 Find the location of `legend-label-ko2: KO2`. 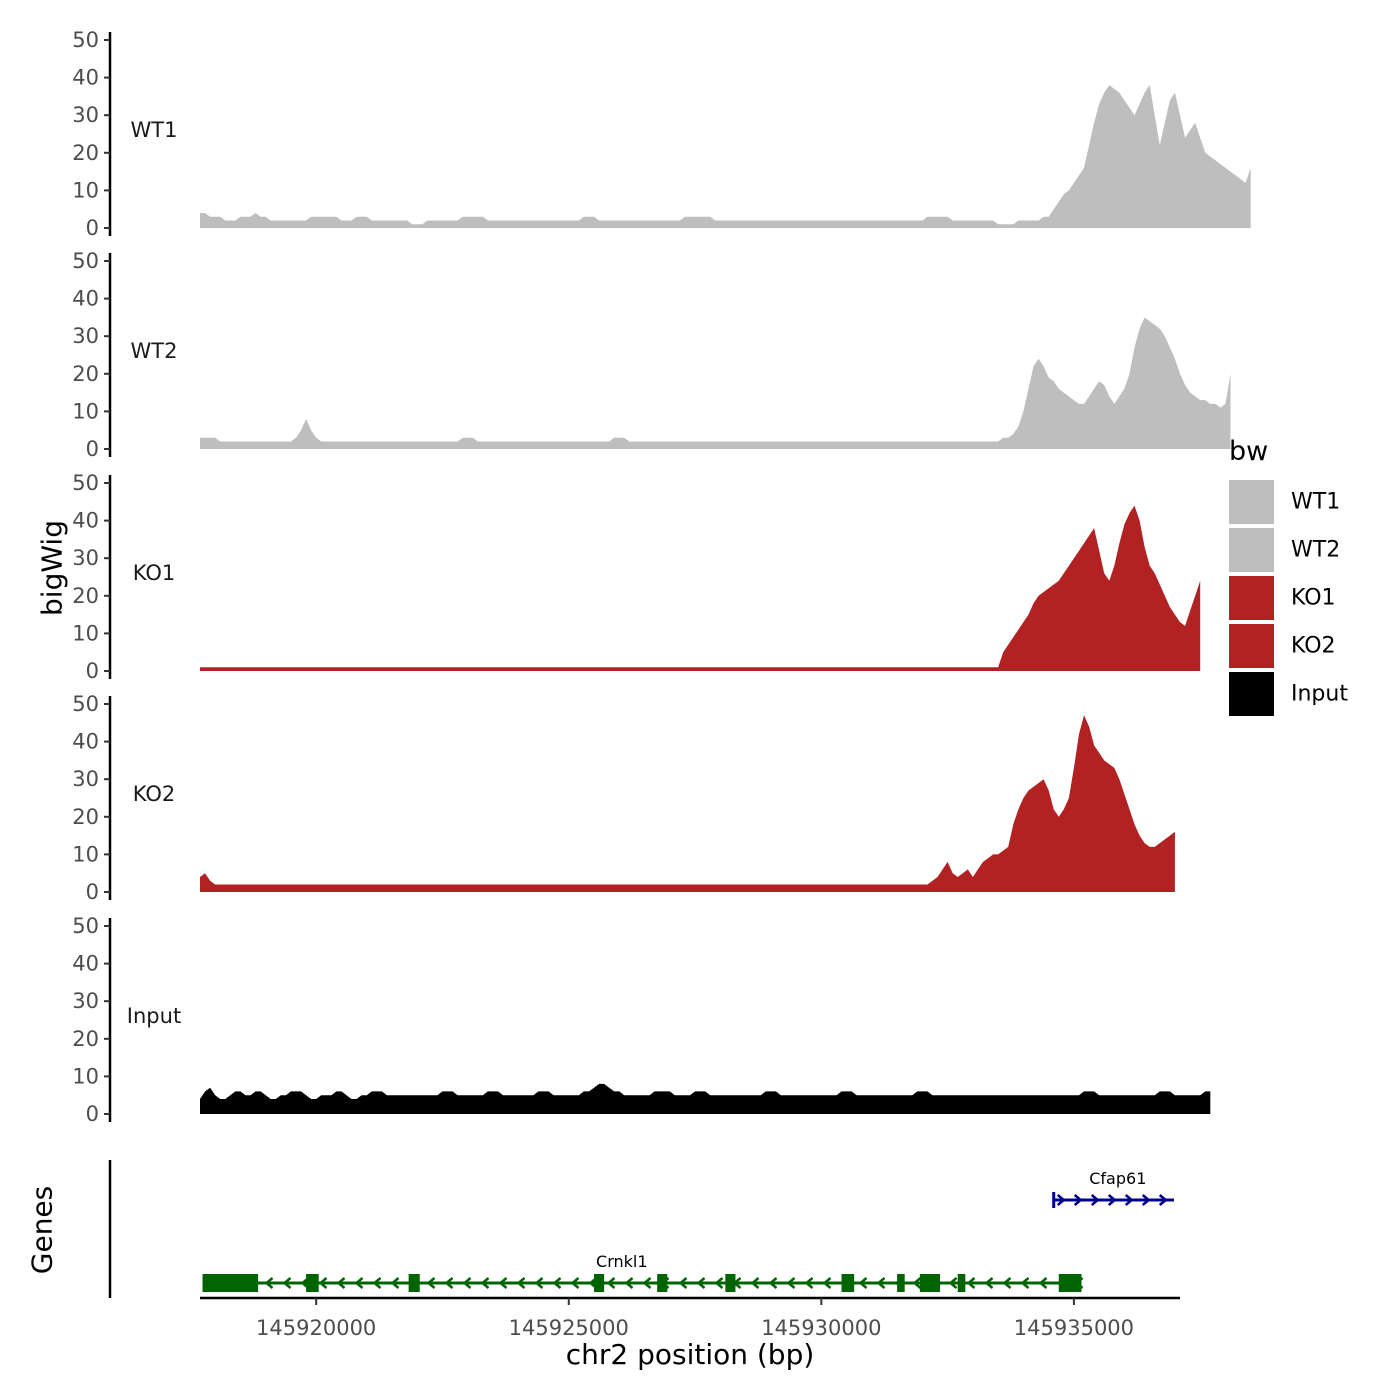

legend-label-ko2: KO2 is located at coordinates (1313, 646).